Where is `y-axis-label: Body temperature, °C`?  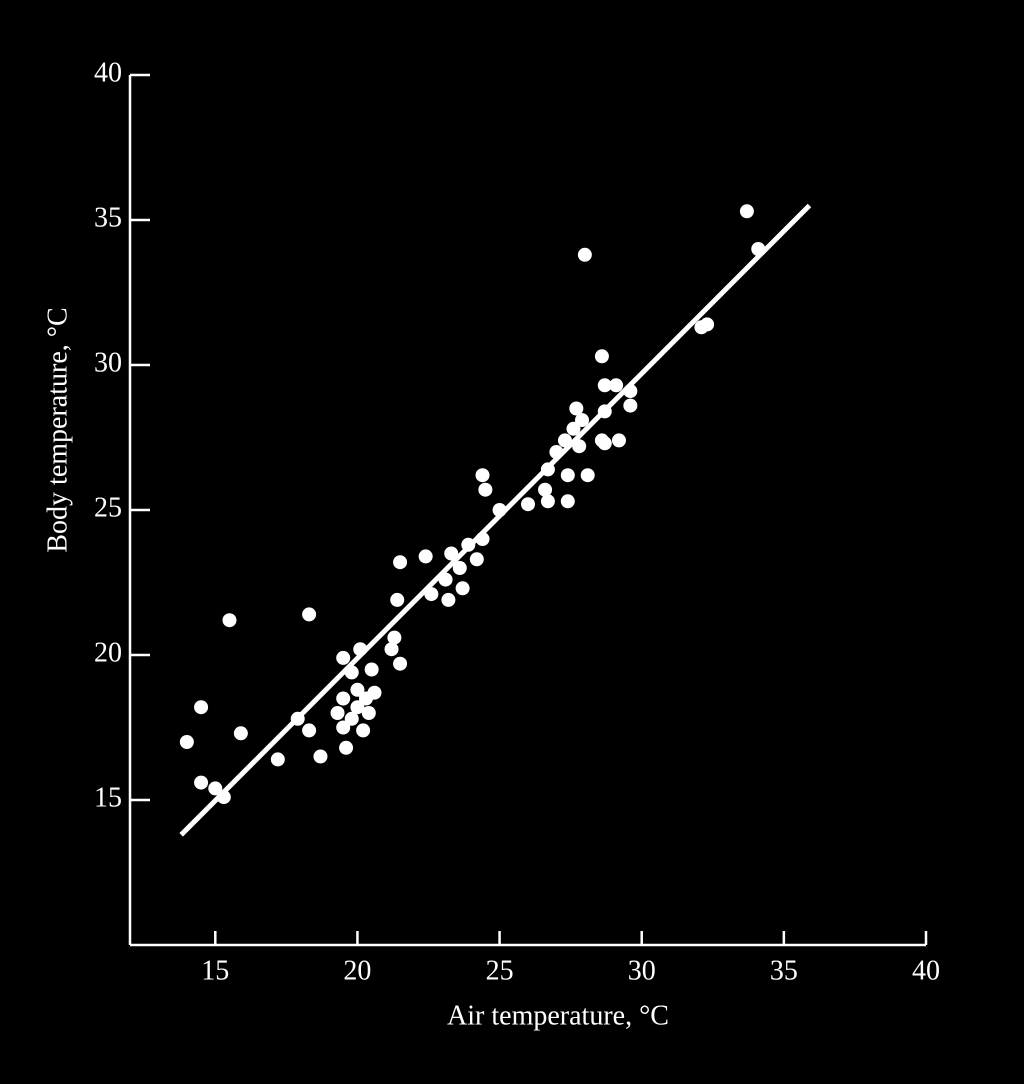
y-axis-label: Body temperature, °C is located at coordinates (57, 429).